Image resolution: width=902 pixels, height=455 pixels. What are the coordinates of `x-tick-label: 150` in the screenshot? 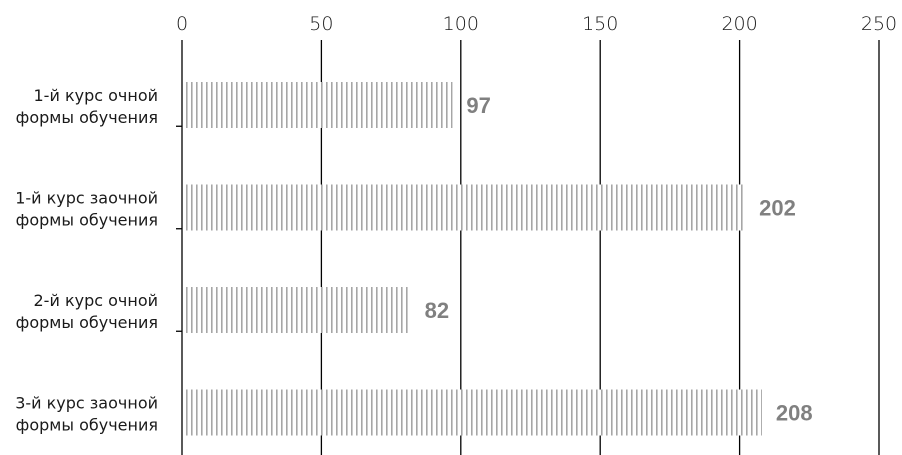 It's located at (600, 24).